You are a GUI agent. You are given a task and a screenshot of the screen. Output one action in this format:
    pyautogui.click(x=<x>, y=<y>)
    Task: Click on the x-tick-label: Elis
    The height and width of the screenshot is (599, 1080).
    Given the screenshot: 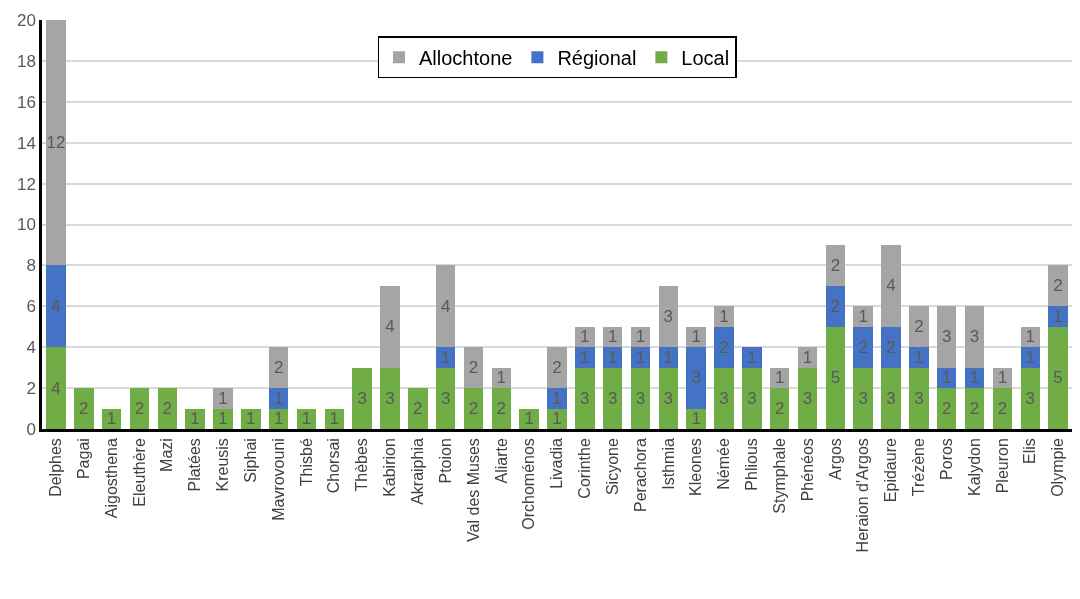 What is the action you would take?
    pyautogui.click(x=1030, y=451)
    